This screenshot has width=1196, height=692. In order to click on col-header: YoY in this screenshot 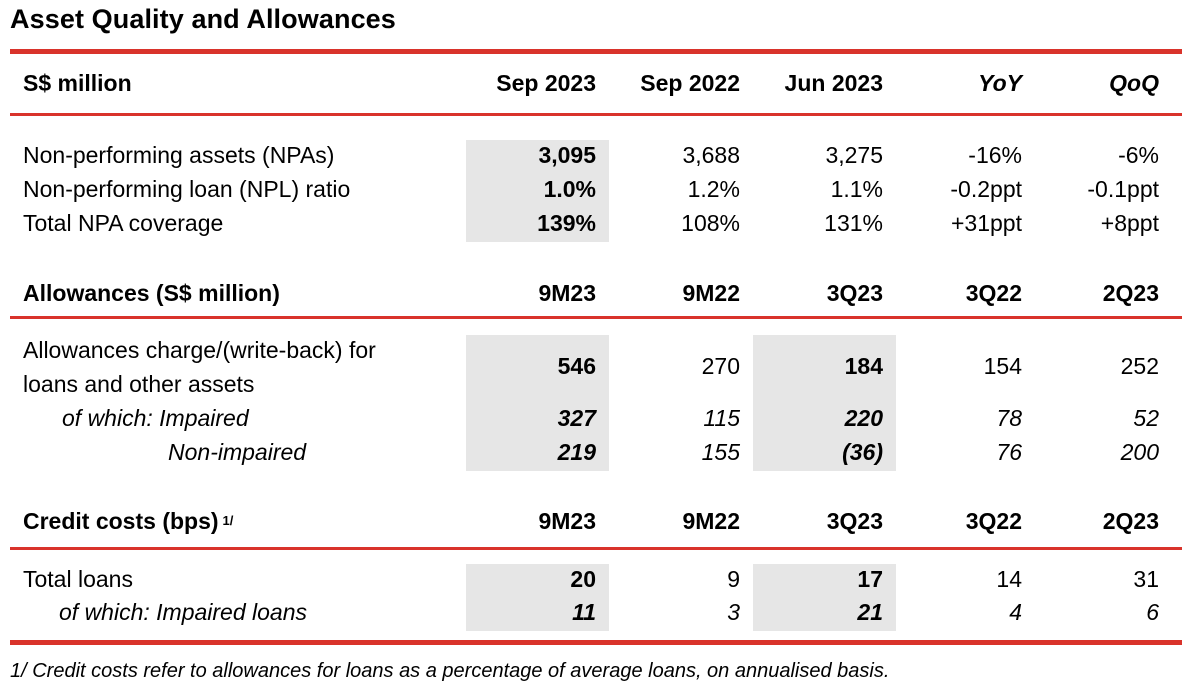, I will do `click(1000, 83)`.